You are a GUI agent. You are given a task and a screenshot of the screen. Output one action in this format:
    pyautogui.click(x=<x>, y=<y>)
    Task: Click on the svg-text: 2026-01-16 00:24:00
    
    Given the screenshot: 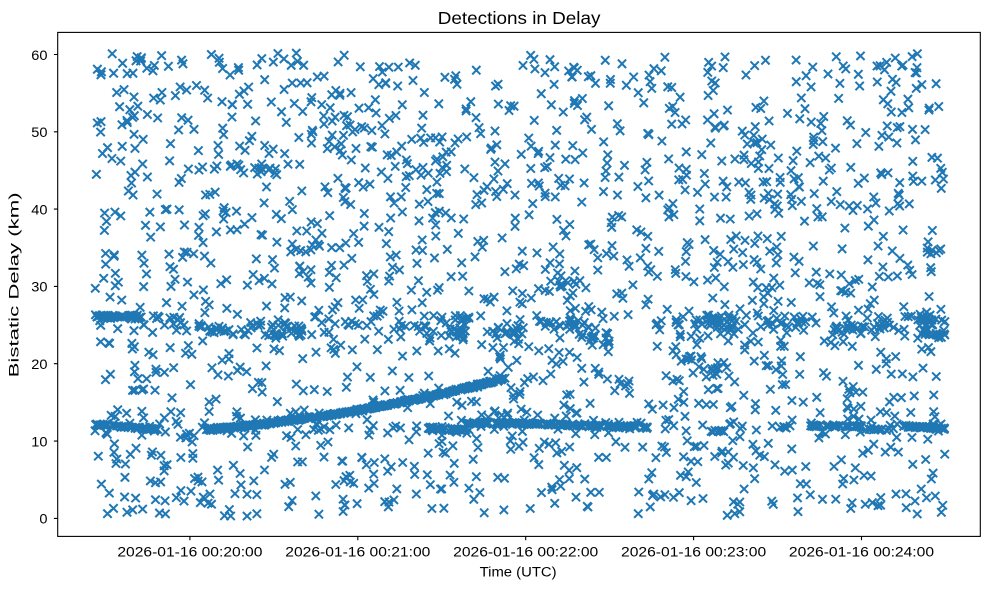 What is the action you would take?
    pyautogui.click(x=861, y=553)
    